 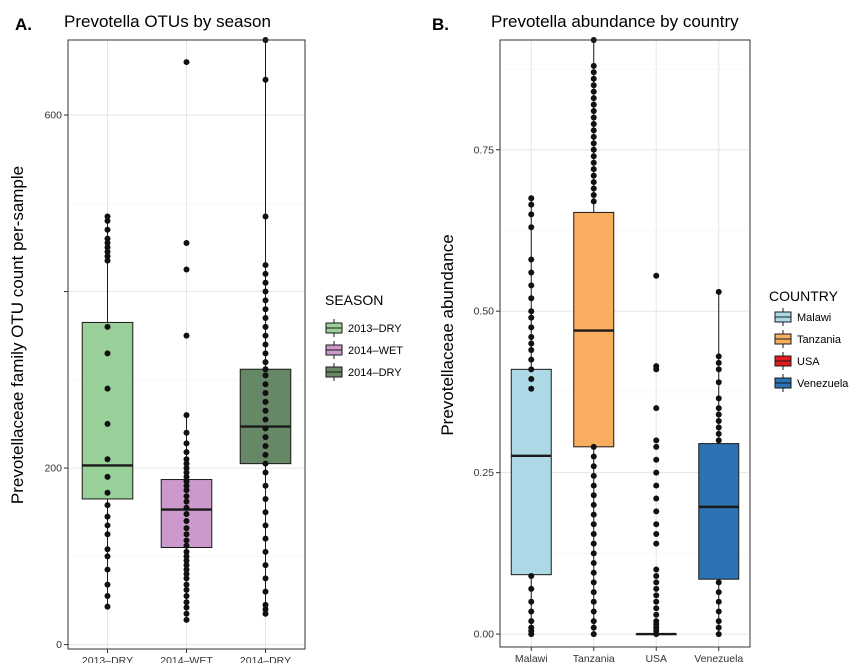 I want to click on panel-b-y-axis-title: Prevotellaceae abundance, so click(x=447, y=334).